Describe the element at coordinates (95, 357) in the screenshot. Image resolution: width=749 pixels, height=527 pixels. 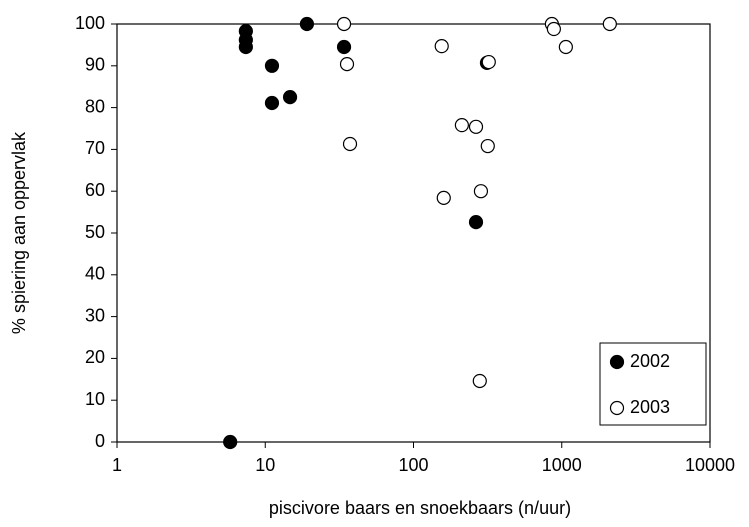
I see `y-tick-label: 20` at that location.